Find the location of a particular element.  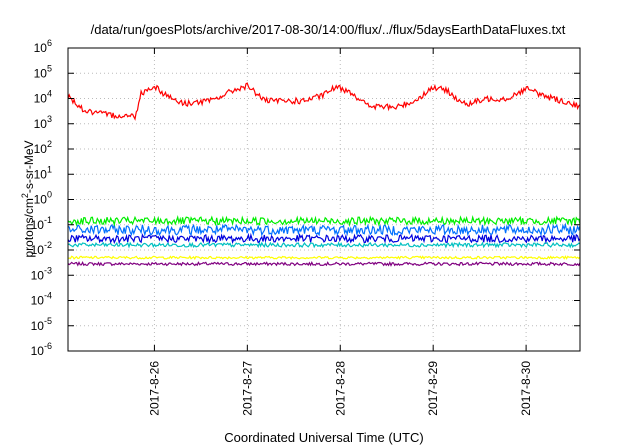

y-tick-label: 10¹ is located at coordinates (43, 172).